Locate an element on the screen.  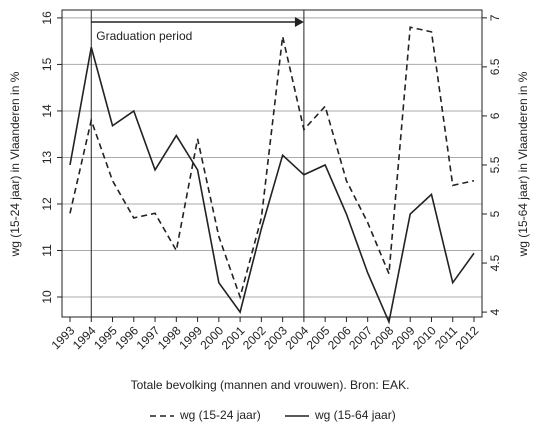
y-tick-label: 15 is located at coordinates (47, 64).